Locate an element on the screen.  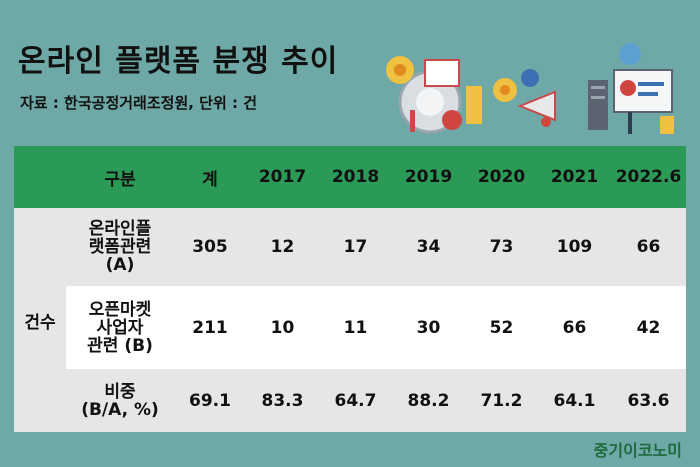
group-label: 건수 is located at coordinates (40, 320).